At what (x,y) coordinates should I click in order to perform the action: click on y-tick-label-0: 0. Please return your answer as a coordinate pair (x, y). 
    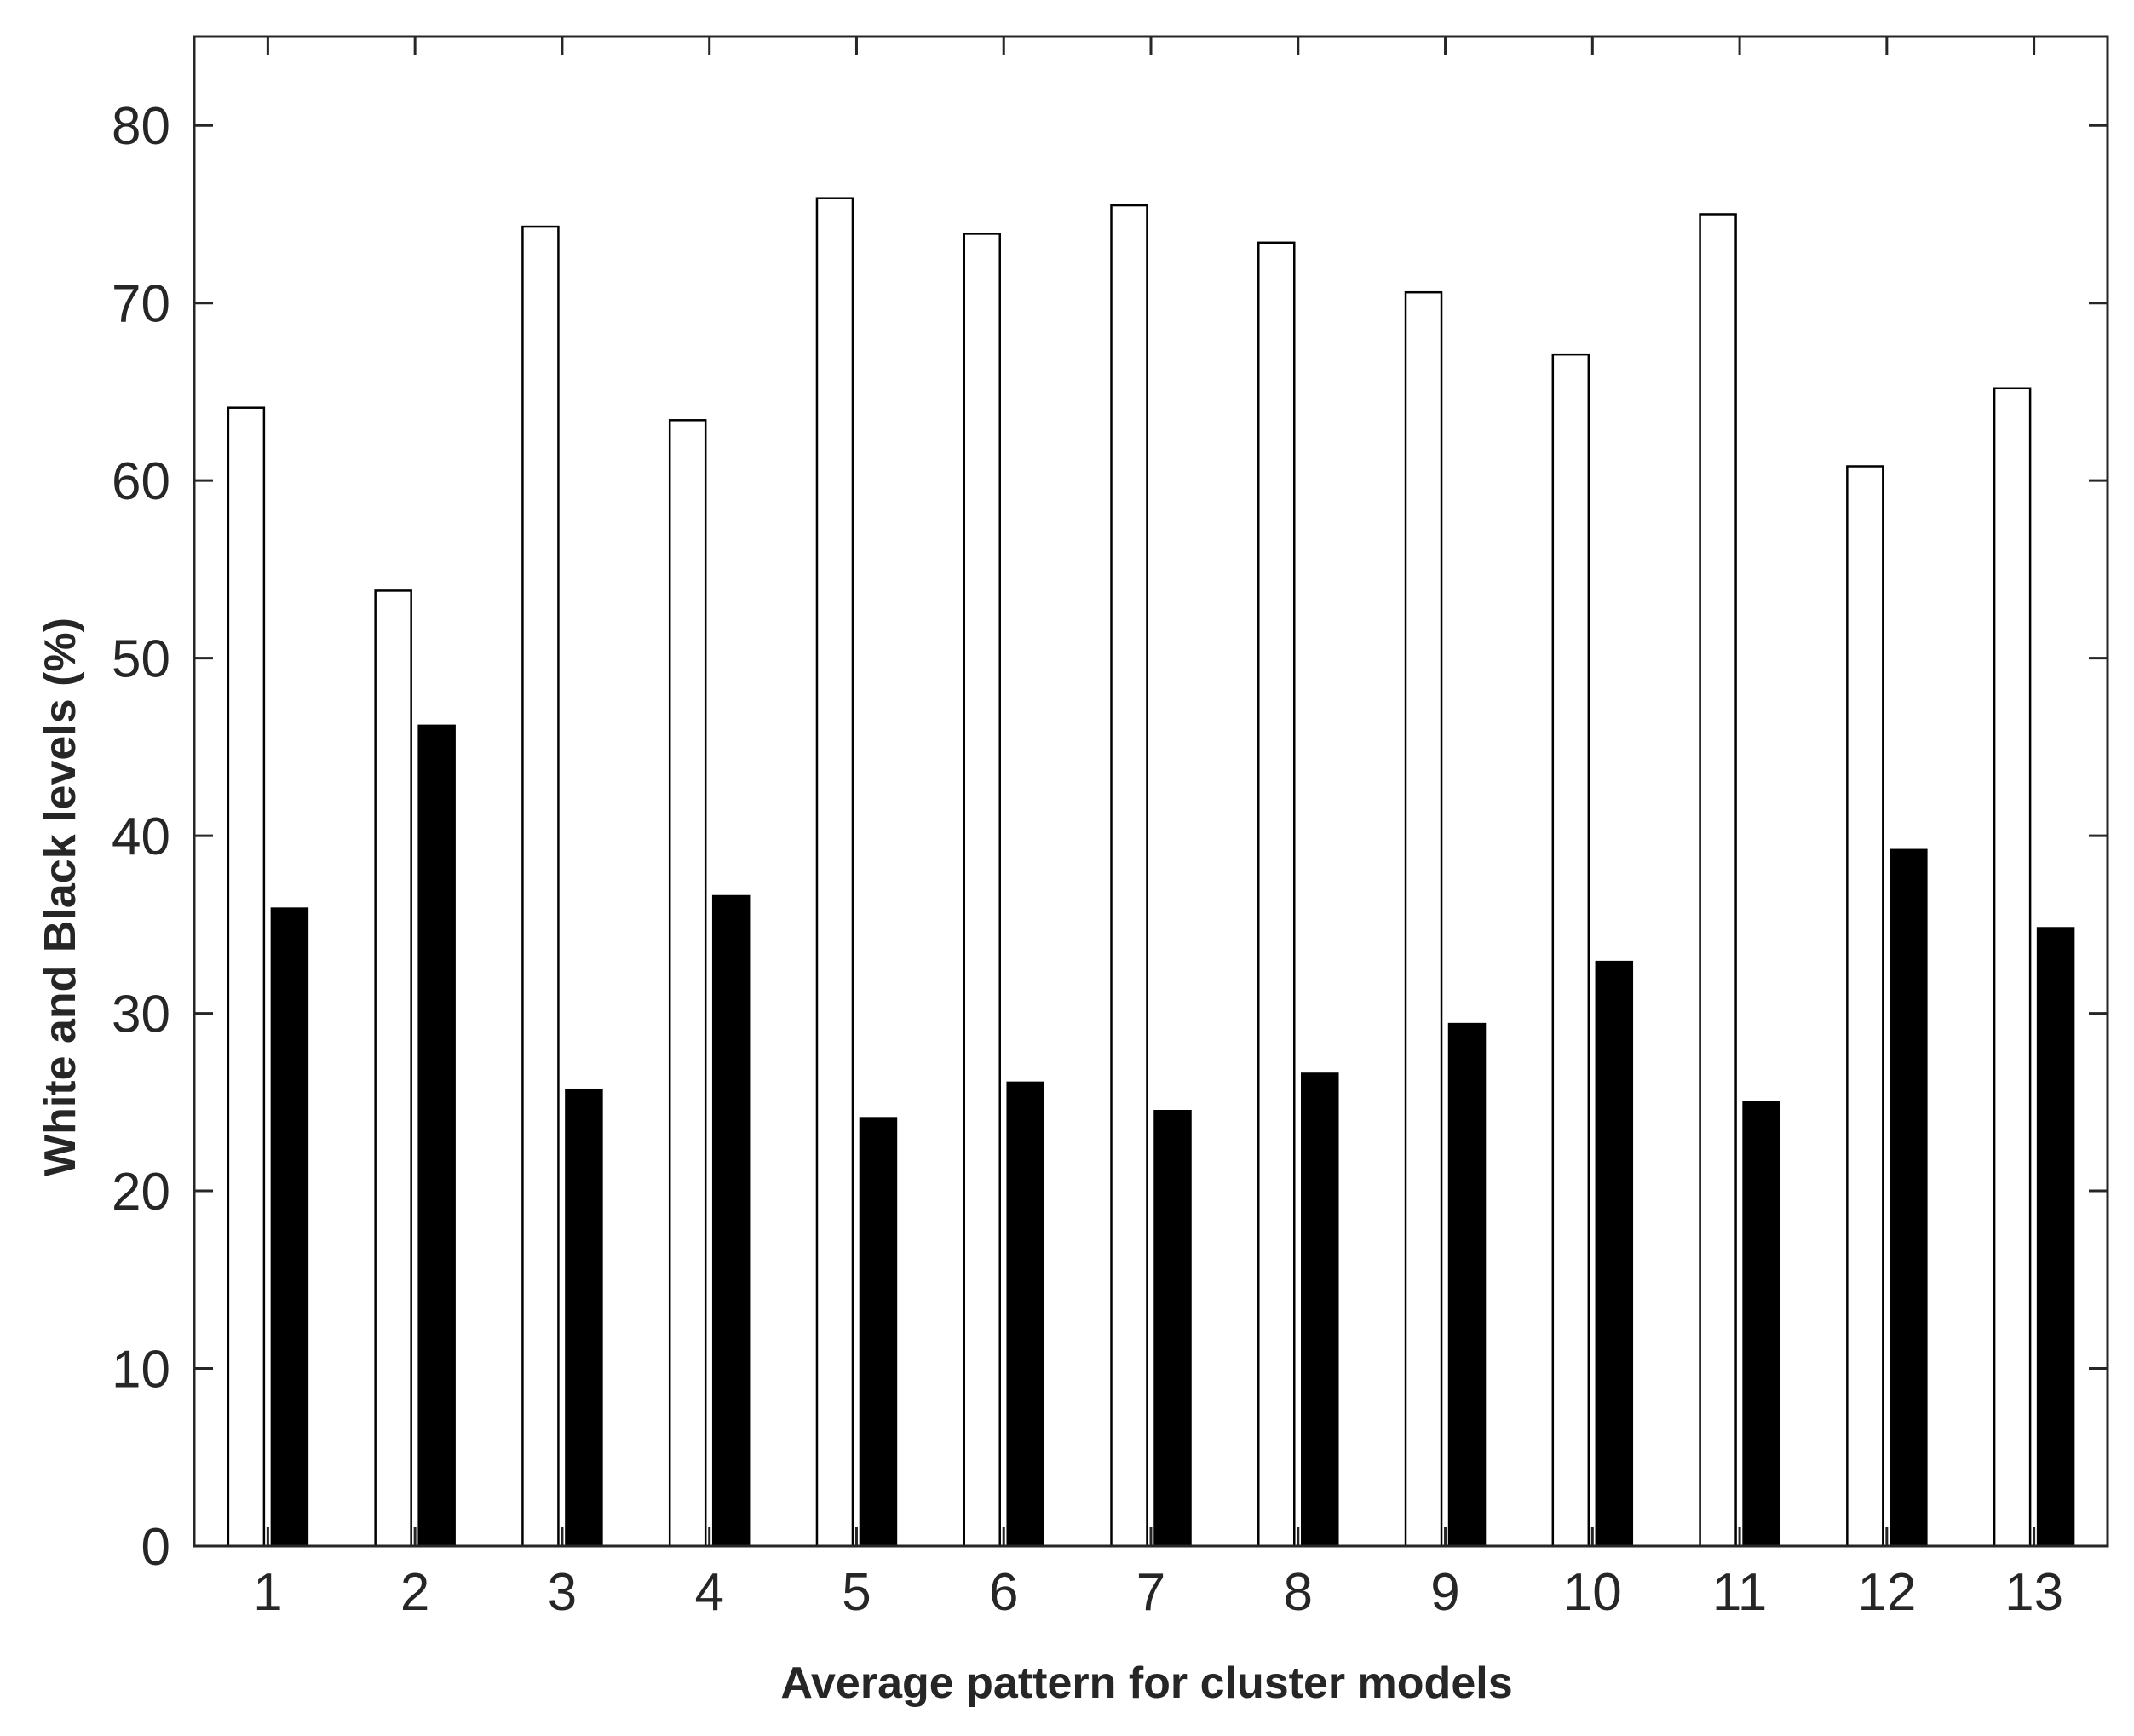
    Looking at the image, I should click on (155, 1547).